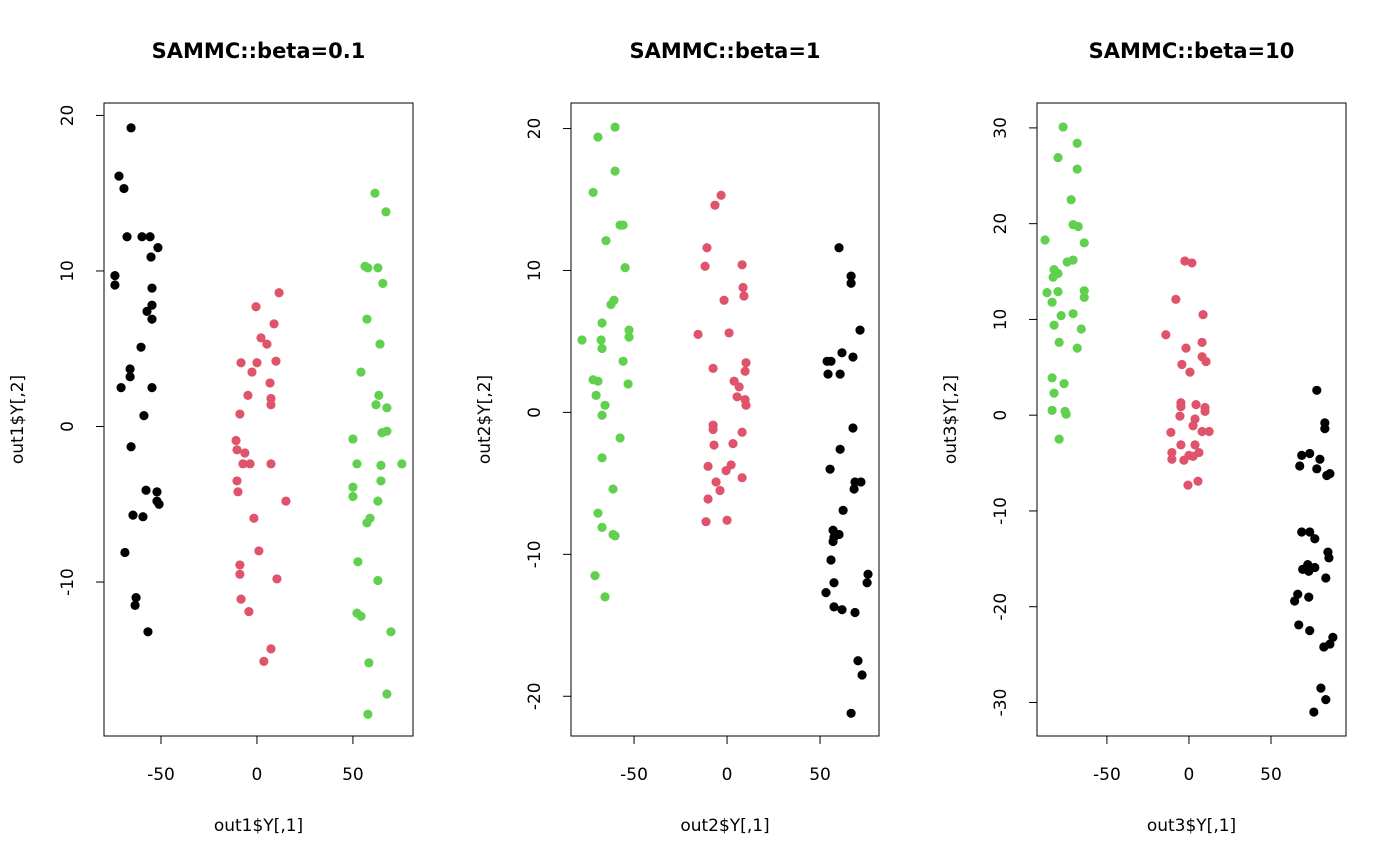  Describe the element at coordinates (1001, 128) in the screenshot. I see `y-tick-label: 30` at that location.